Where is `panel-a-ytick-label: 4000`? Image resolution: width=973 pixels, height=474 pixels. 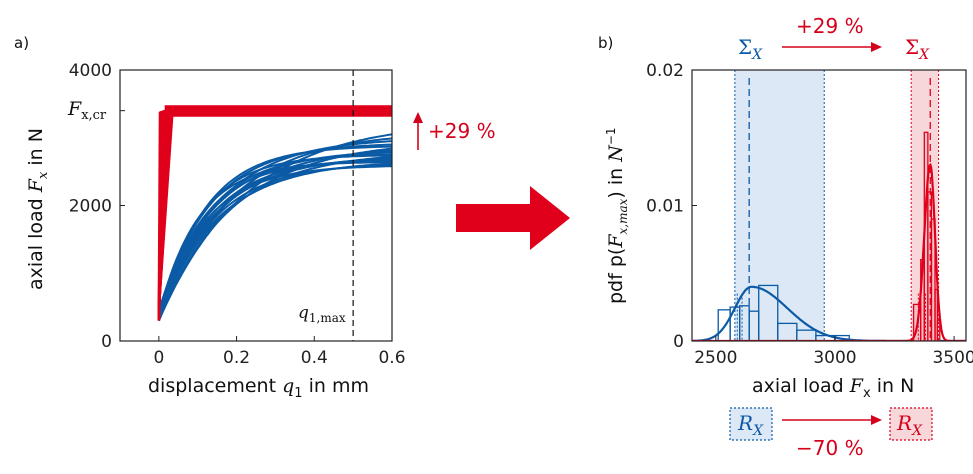 panel-a-ytick-label: 4000 is located at coordinates (90, 71).